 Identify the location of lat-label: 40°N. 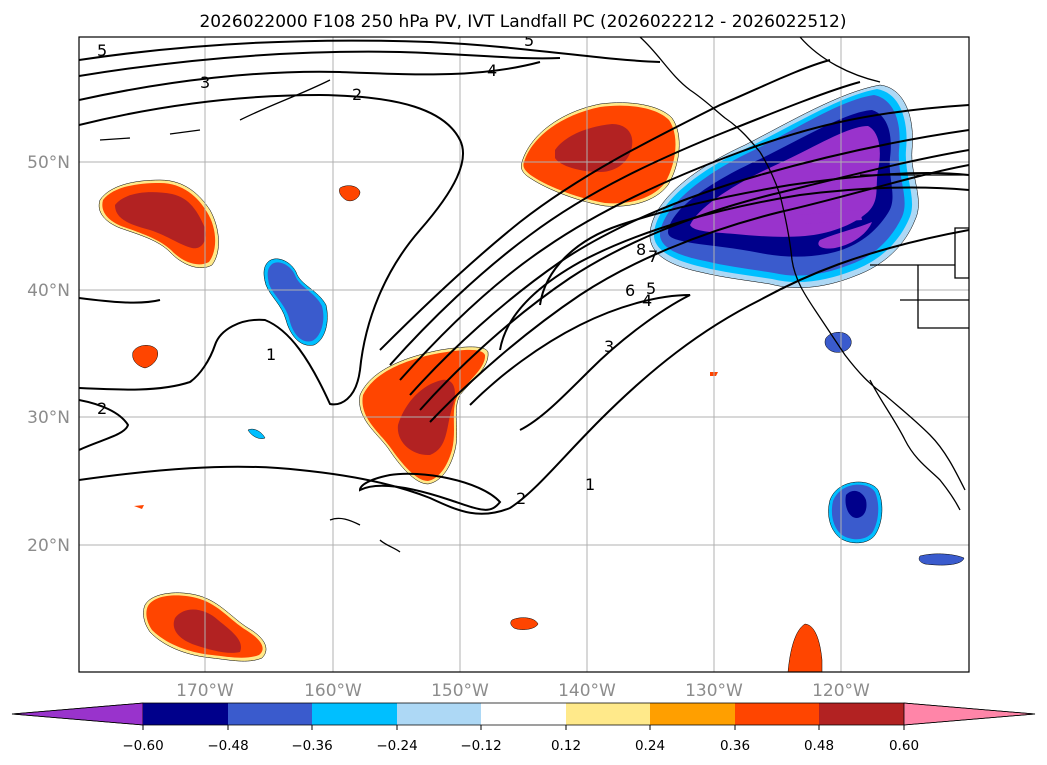
(48, 291).